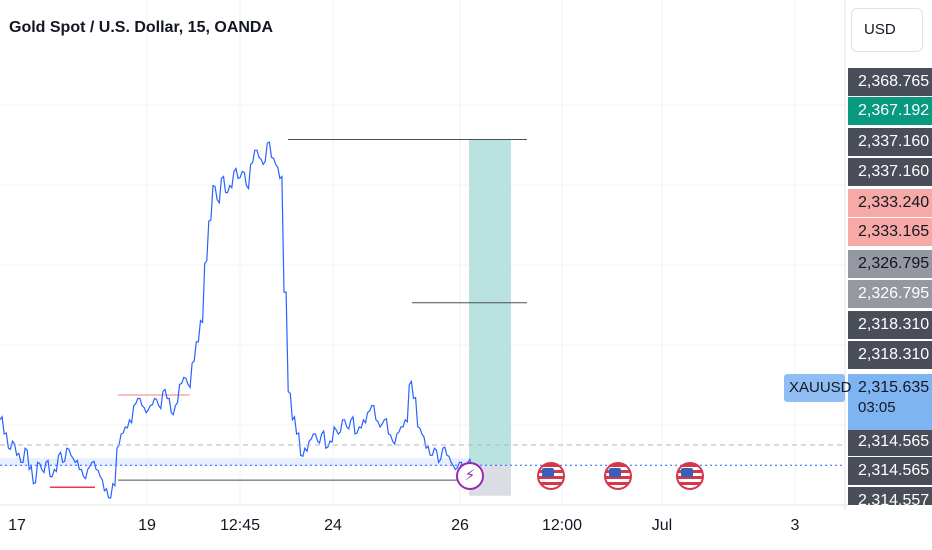  Describe the element at coordinates (147, 525) in the screenshot. I see `time-axis-label: 19` at that location.